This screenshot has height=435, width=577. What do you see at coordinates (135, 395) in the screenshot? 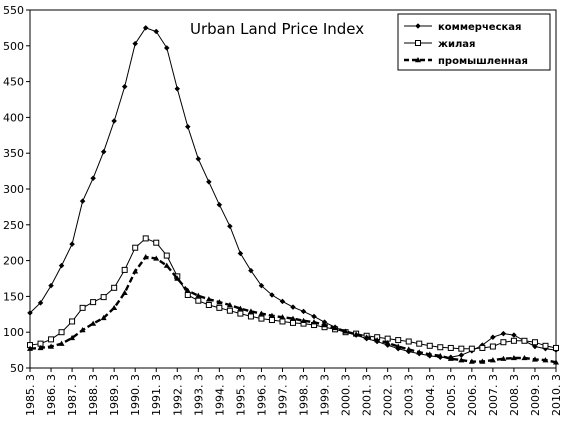
I see `x-tick-label: 1990. 3` at bounding box center [135, 395].